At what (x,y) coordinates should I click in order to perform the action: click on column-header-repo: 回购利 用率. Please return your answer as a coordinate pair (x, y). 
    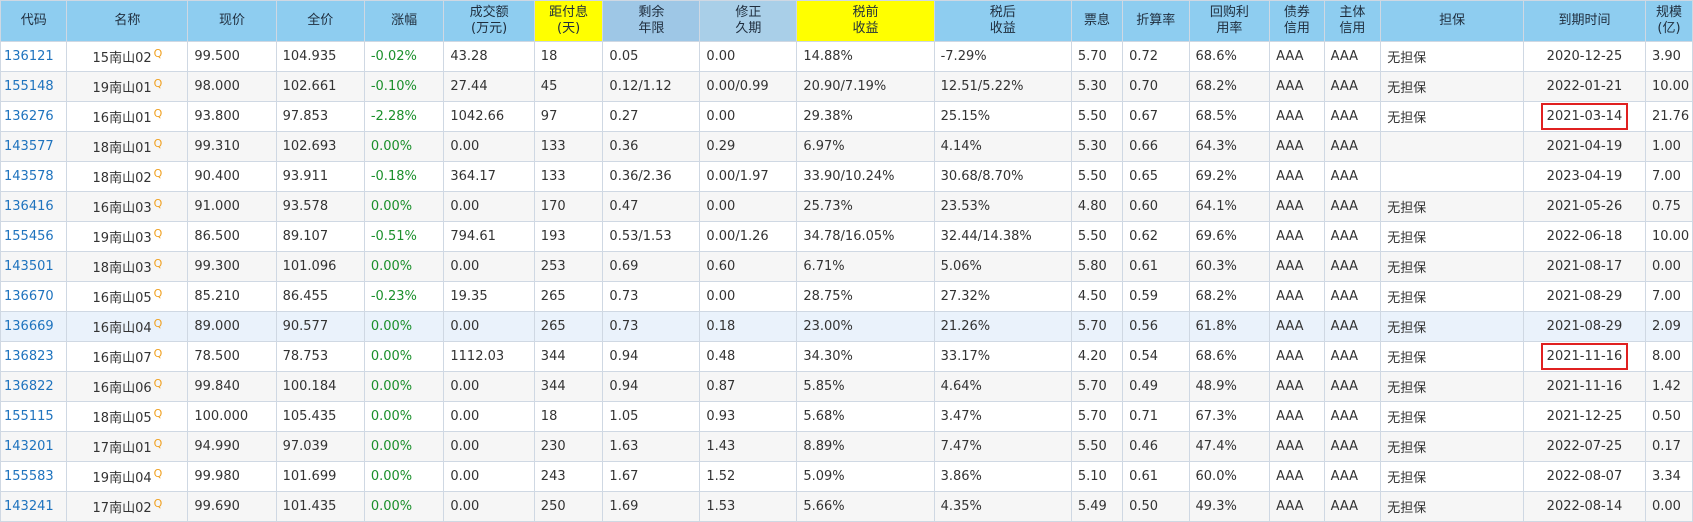
    Looking at the image, I should click on (1229, 21).